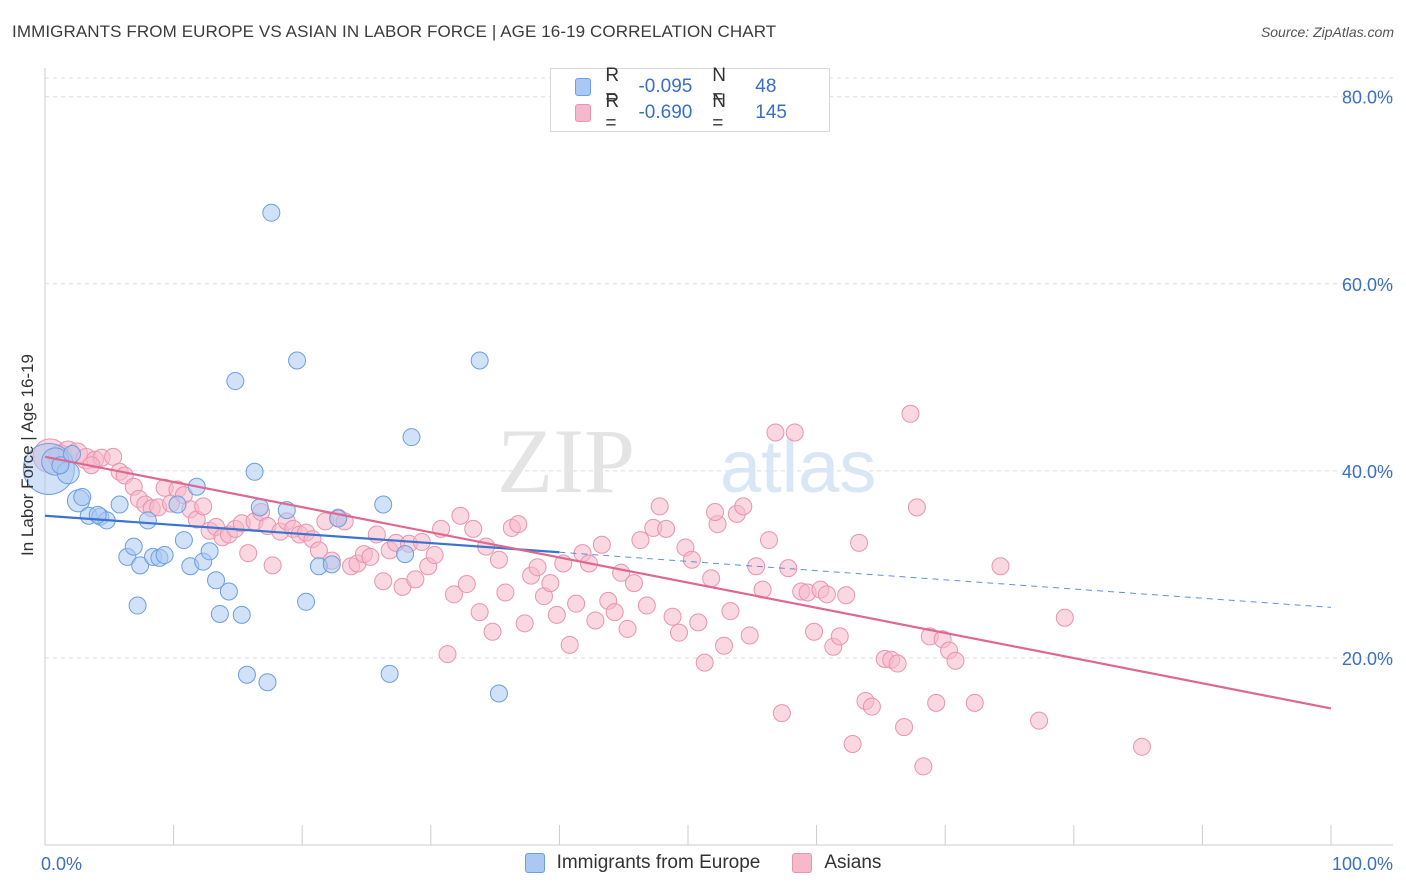 The image size is (1406, 892). I want to click on legend-r-value: -0.690, so click(665, 112).